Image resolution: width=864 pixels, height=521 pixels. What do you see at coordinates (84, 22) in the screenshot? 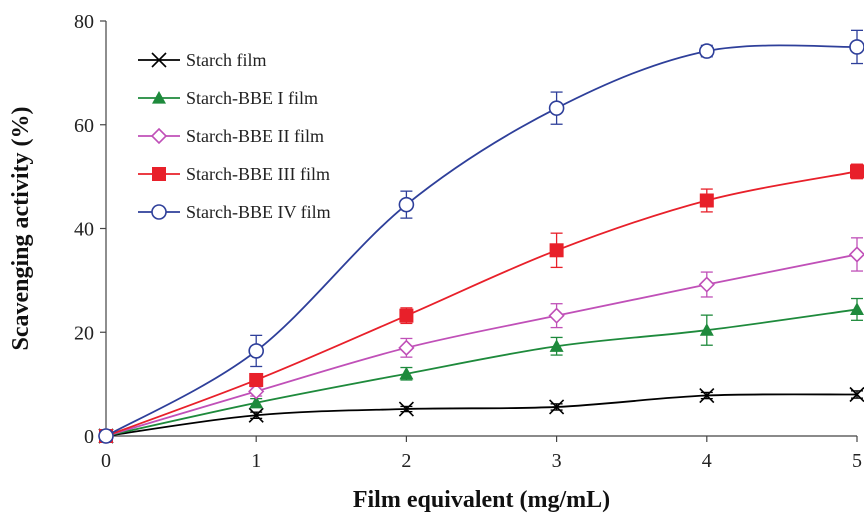
I see `y-tick-label: 80` at bounding box center [84, 22].